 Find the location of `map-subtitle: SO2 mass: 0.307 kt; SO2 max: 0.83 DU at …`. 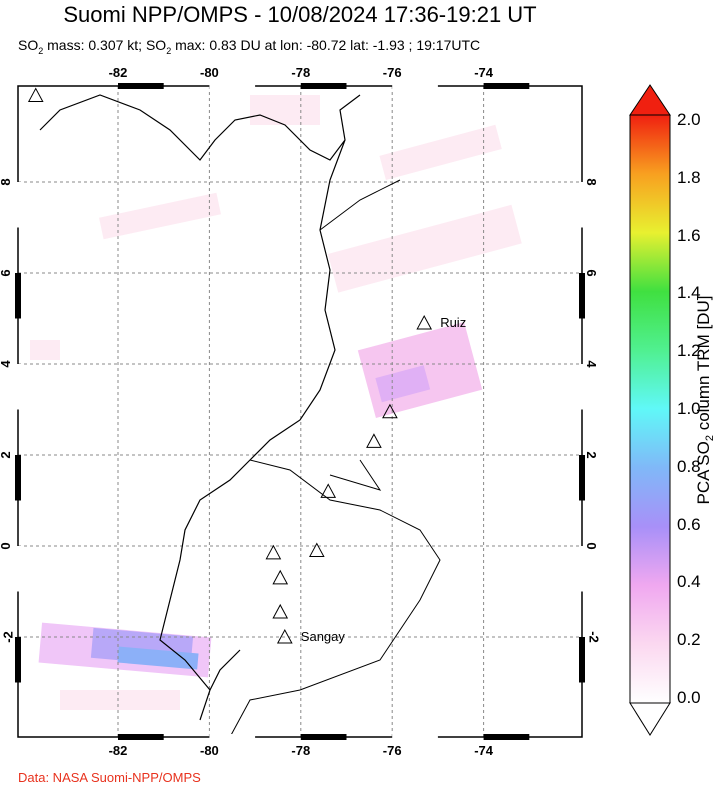

map-subtitle: SO2 mass: 0.307 kt; SO2 max: 0.83 DU at … is located at coordinates (249, 46).